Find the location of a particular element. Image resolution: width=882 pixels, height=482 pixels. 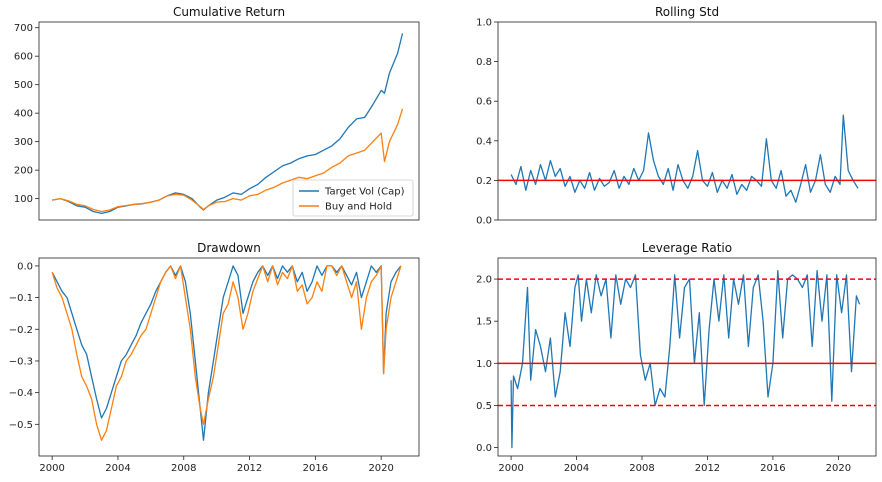

y-tick-label: 300 is located at coordinates (23, 142).